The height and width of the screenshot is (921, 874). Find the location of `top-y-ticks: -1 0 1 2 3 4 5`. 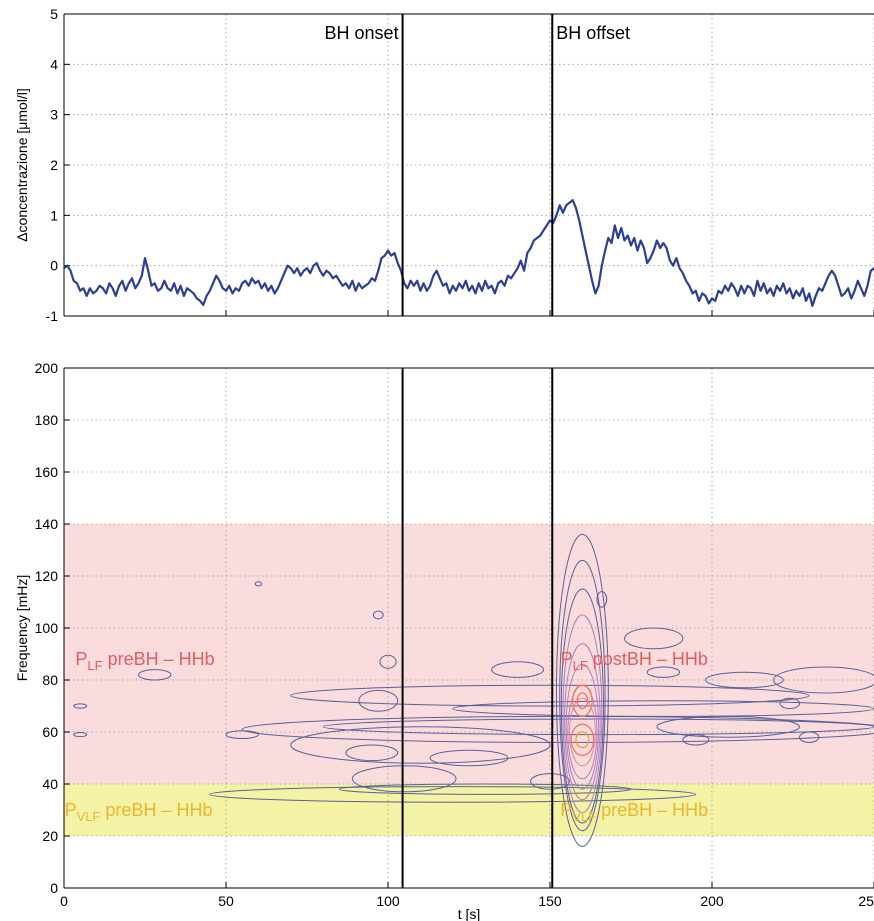

top-y-ticks: -1 0 1 2 3 4 5 is located at coordinates (58, 165).